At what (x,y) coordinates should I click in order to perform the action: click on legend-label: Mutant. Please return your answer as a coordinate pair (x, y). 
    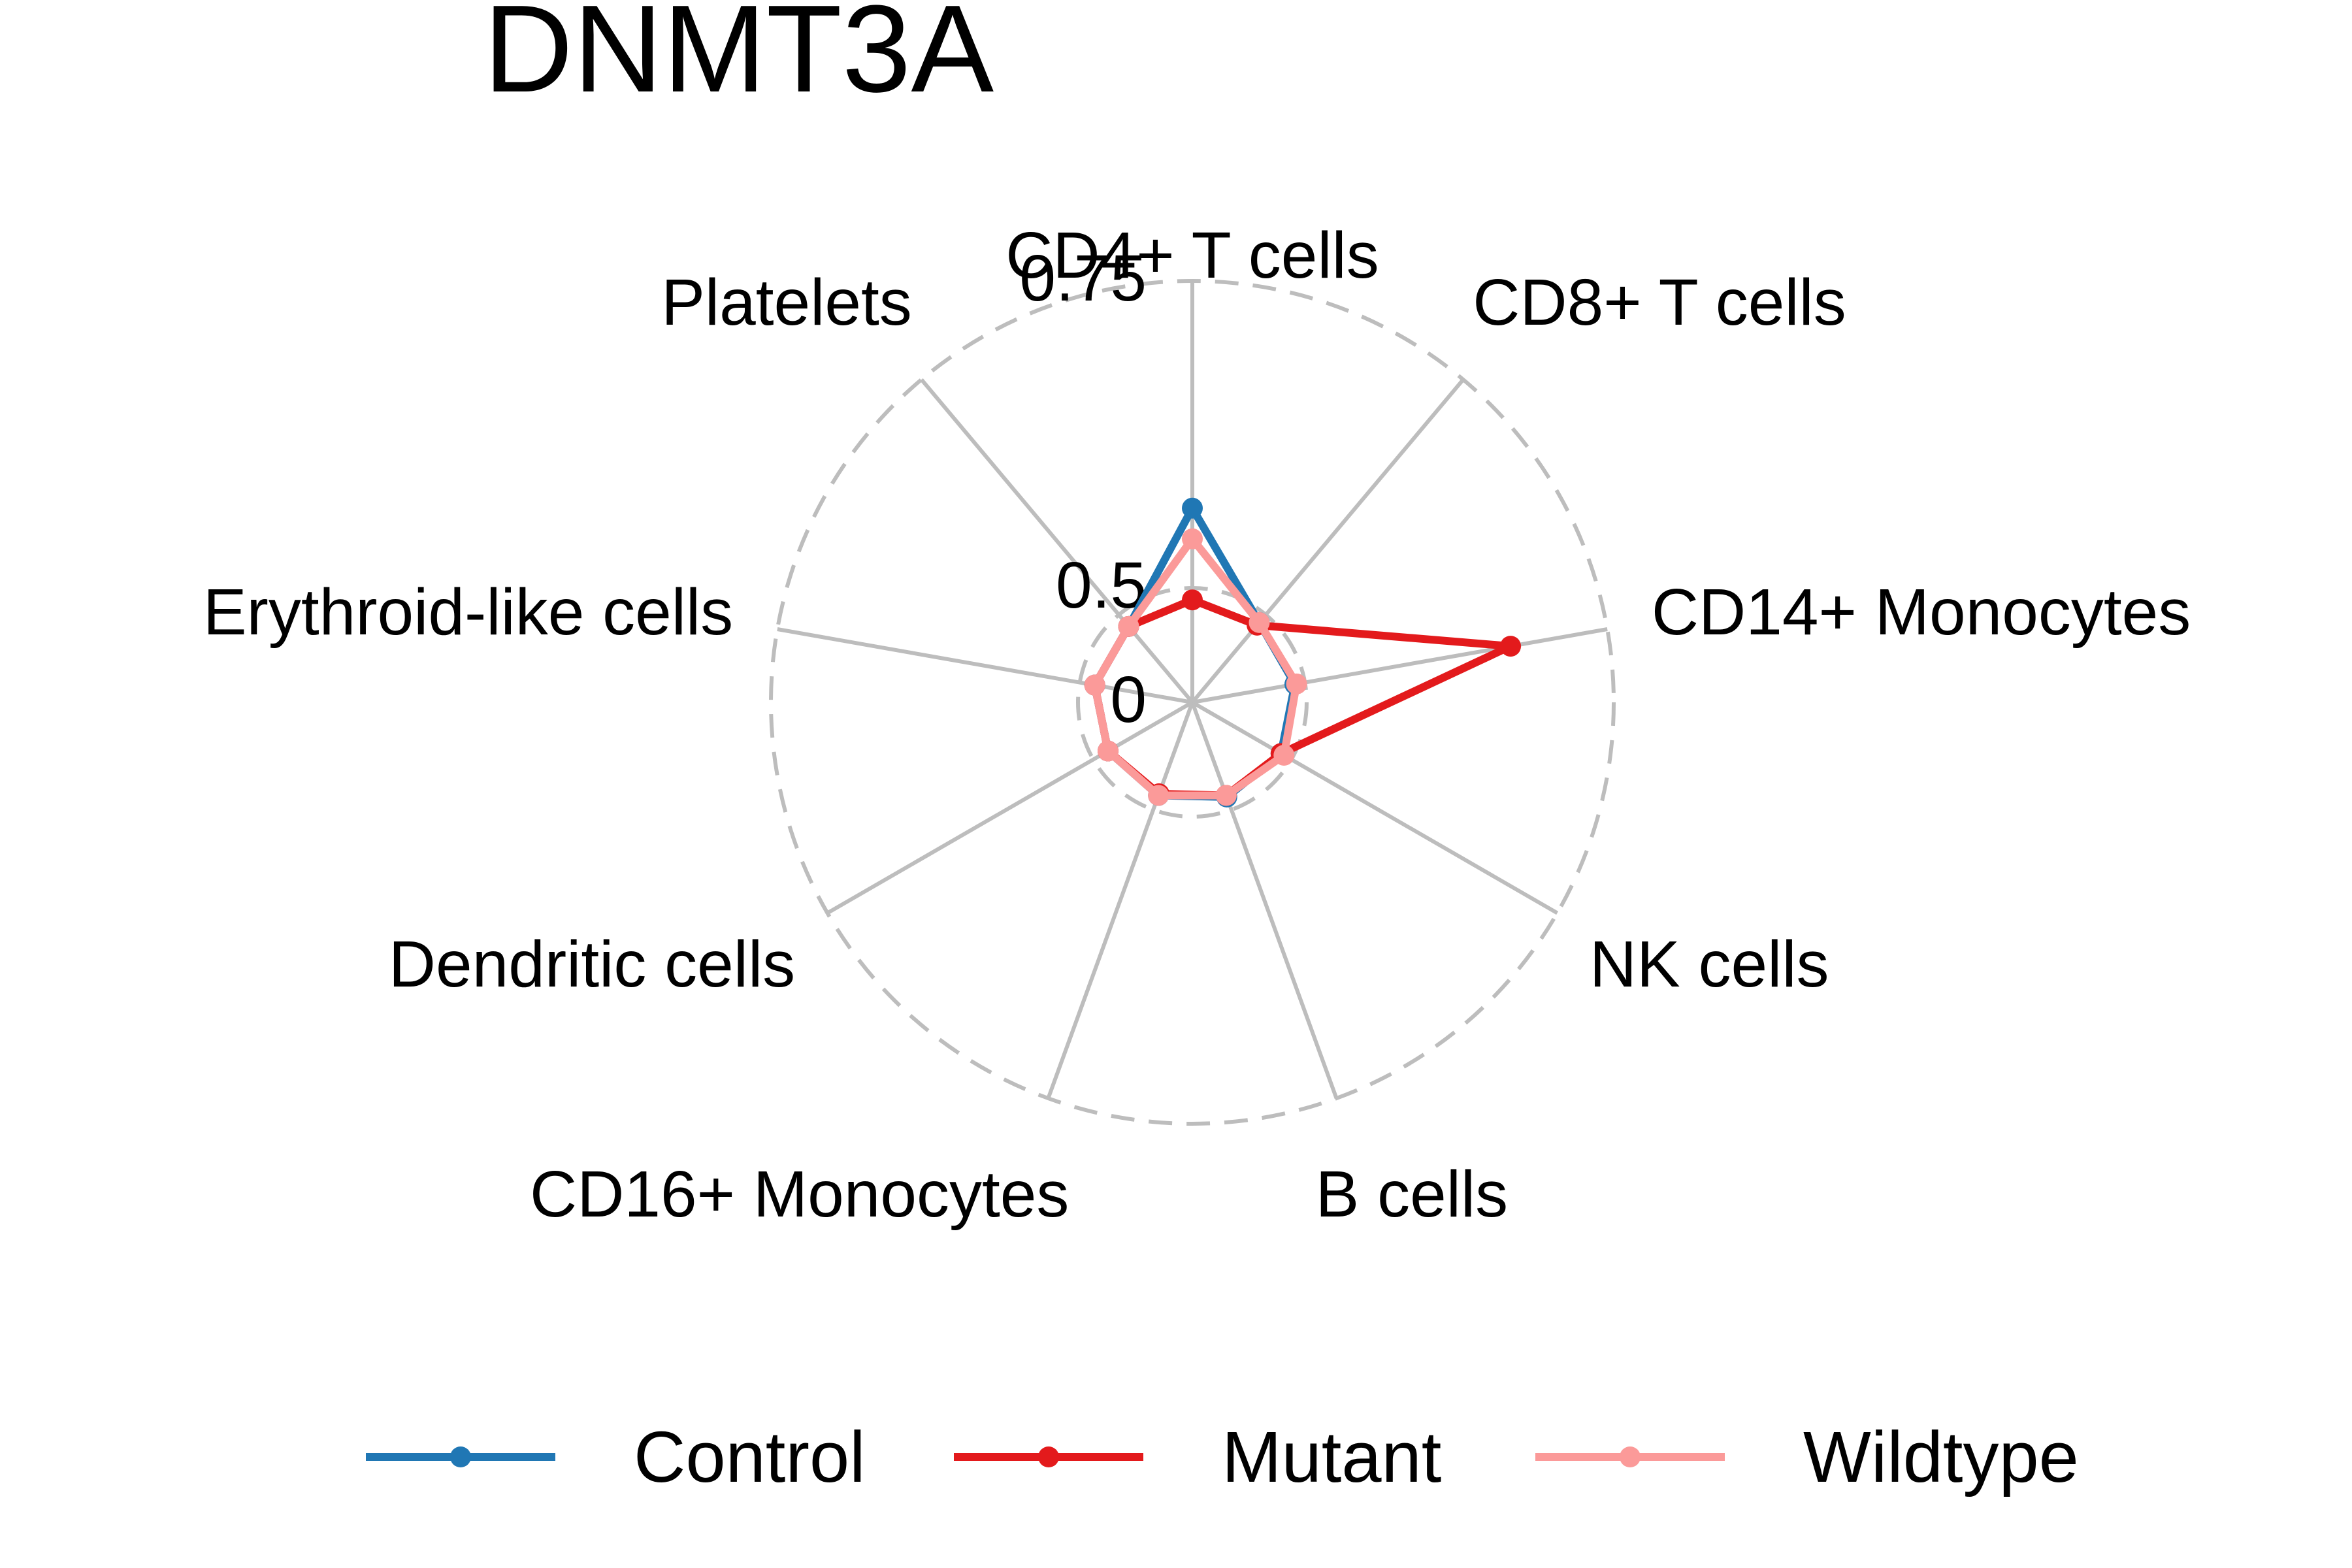
    Looking at the image, I should click on (1331, 1457).